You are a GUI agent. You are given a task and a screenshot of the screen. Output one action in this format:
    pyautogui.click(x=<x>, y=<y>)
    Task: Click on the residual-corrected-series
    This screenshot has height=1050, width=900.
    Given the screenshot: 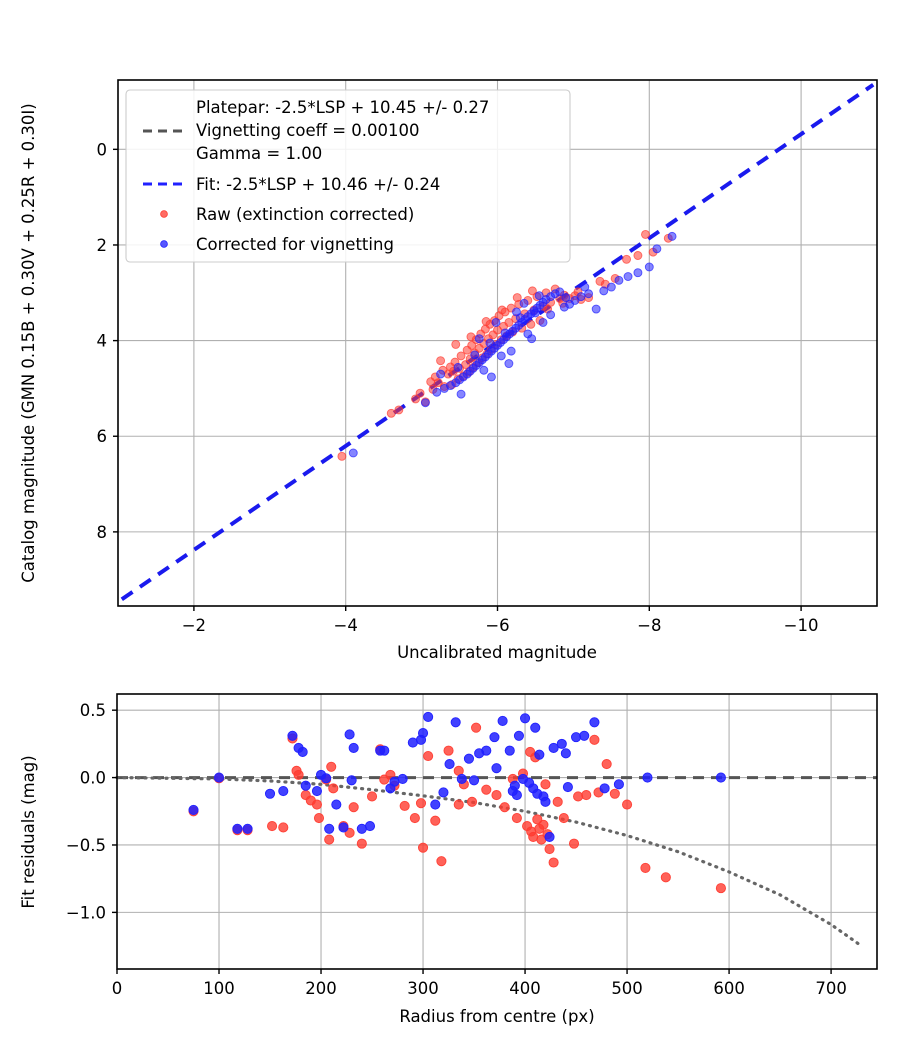 What is the action you would take?
    pyautogui.click(x=457, y=776)
    